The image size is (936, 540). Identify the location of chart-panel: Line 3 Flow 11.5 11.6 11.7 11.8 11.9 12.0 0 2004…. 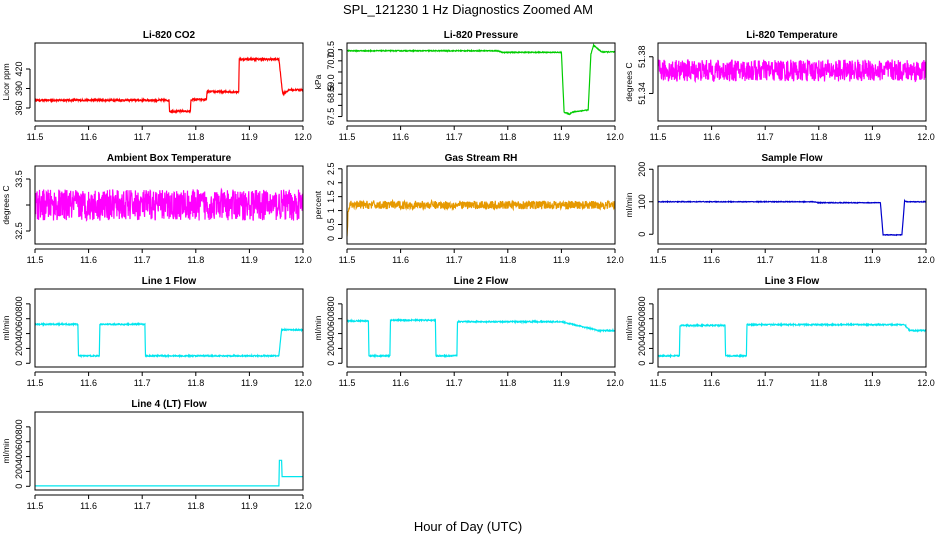
(779, 332).